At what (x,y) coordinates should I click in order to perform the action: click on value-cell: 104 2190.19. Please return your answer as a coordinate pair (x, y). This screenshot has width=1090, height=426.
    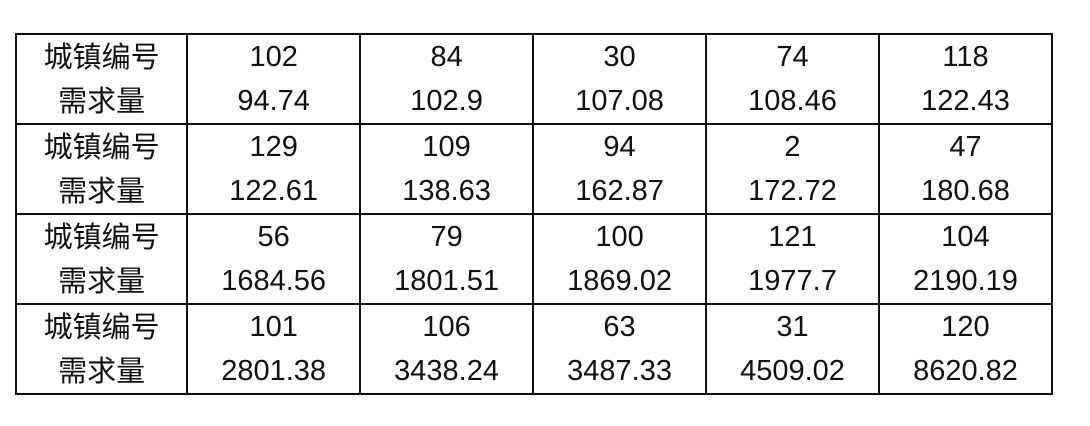
    Looking at the image, I should click on (965, 259).